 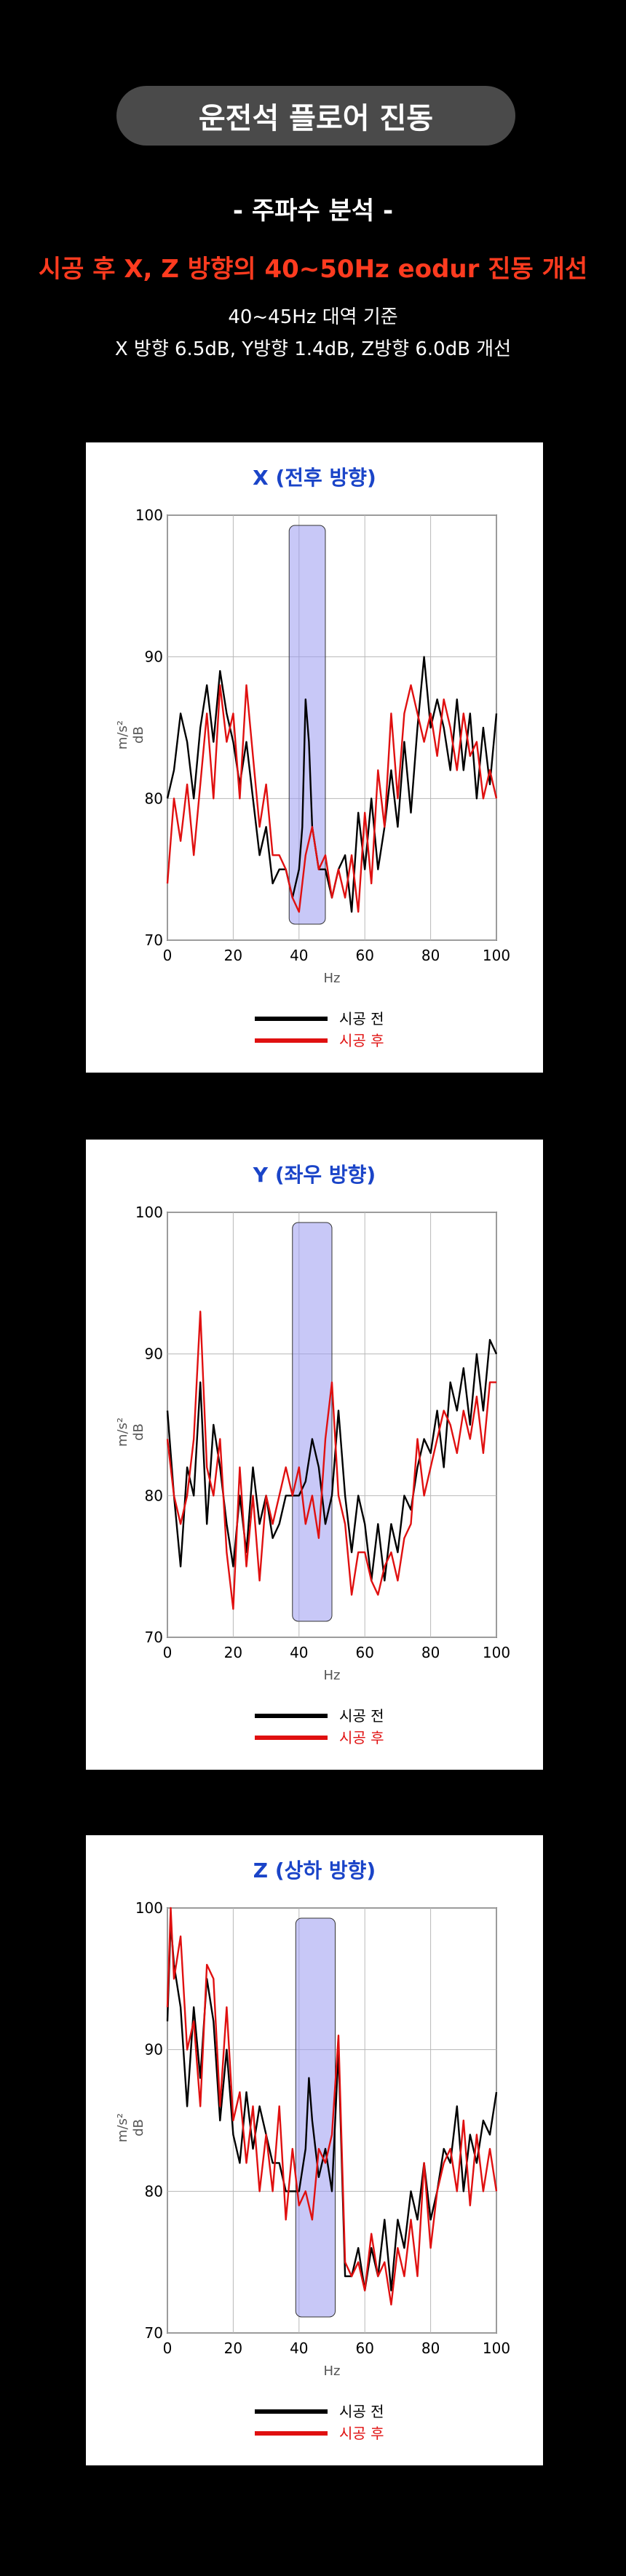 I want to click on section-subtitle: - 주파수 분석 -, so click(x=313, y=211).